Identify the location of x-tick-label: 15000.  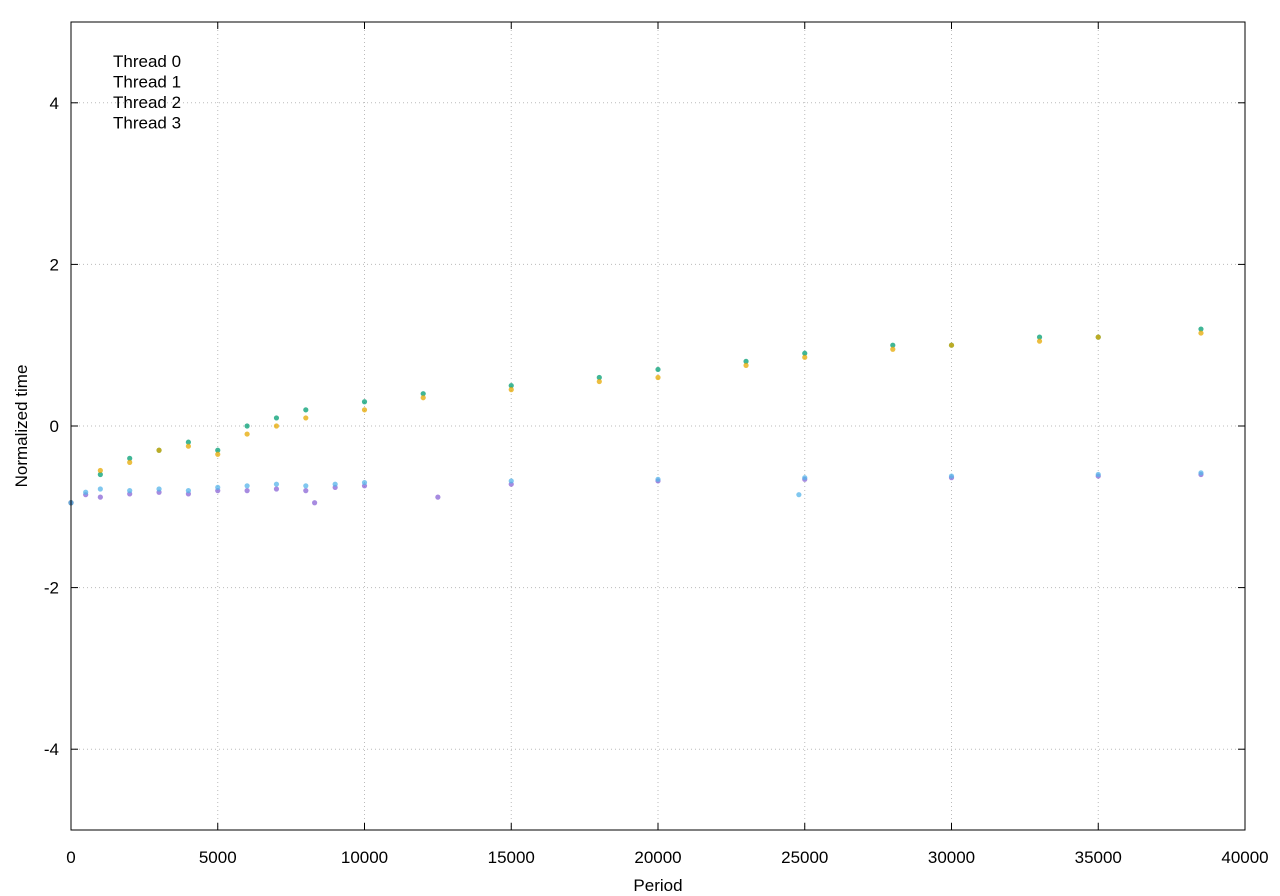
(511, 857).